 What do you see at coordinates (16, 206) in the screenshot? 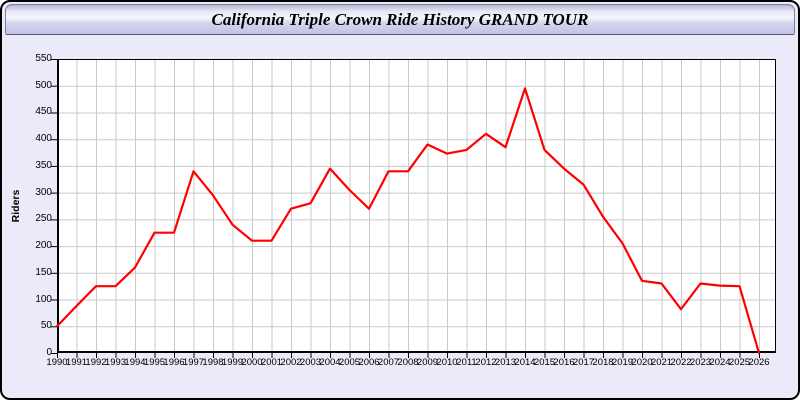
I see `y-axis-title: Riders` at bounding box center [16, 206].